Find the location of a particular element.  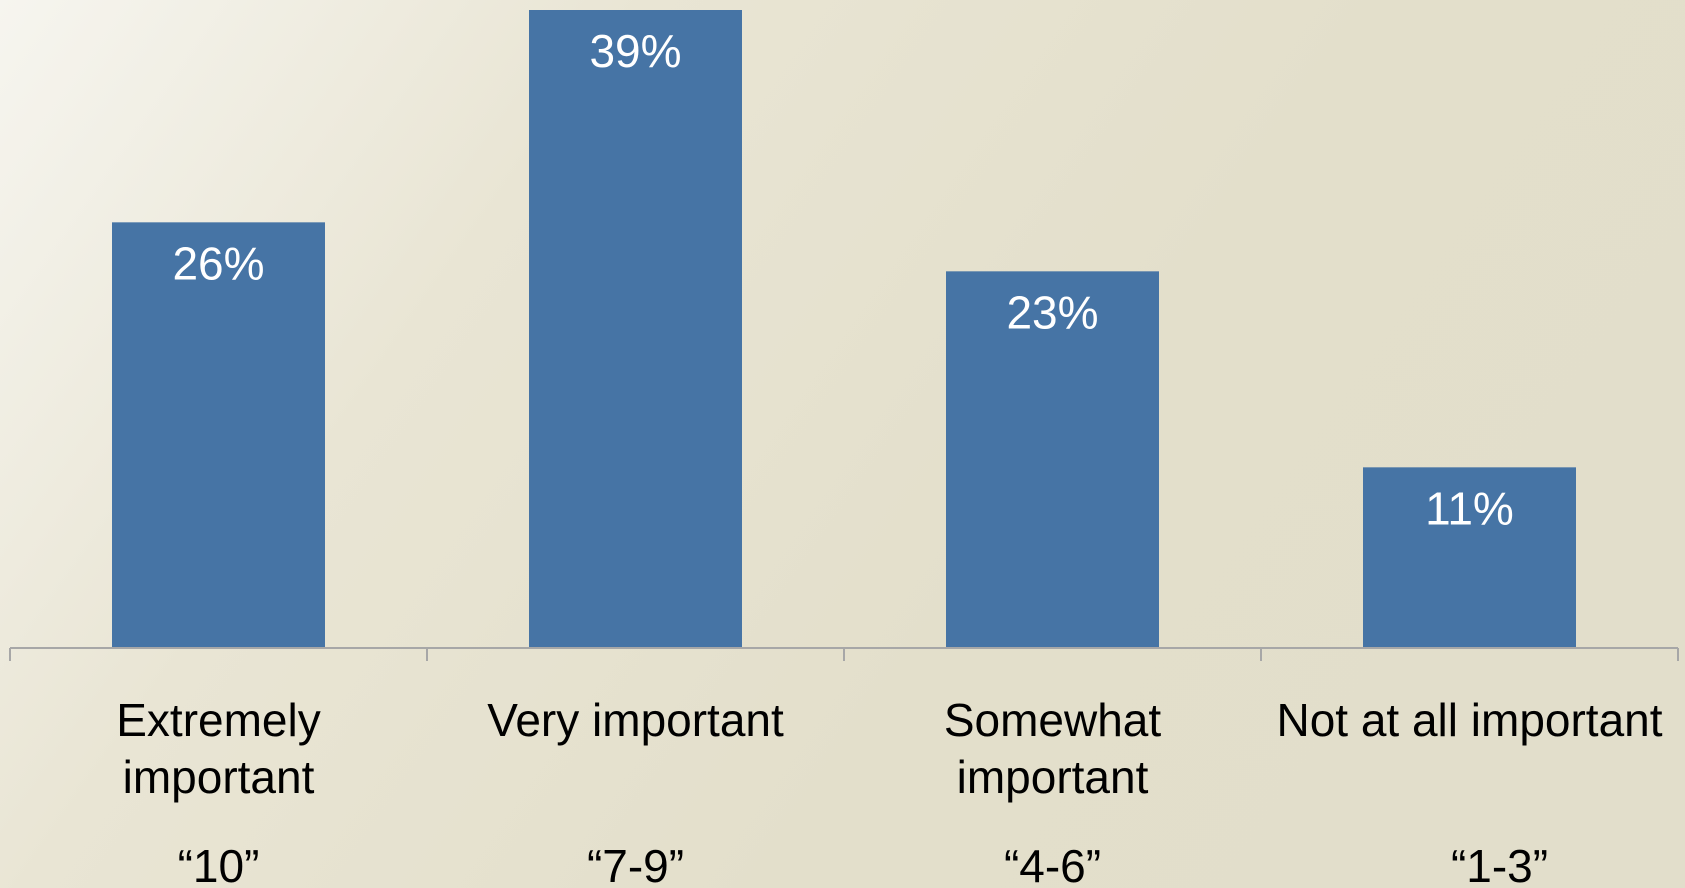

value-label-0: 26% is located at coordinates (218, 263).